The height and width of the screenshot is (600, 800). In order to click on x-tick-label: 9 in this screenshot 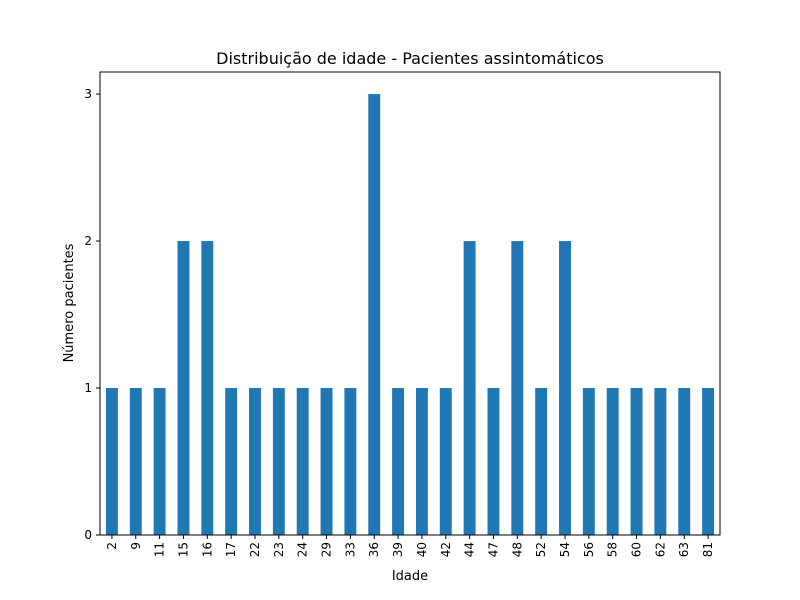, I will do `click(136, 546)`.